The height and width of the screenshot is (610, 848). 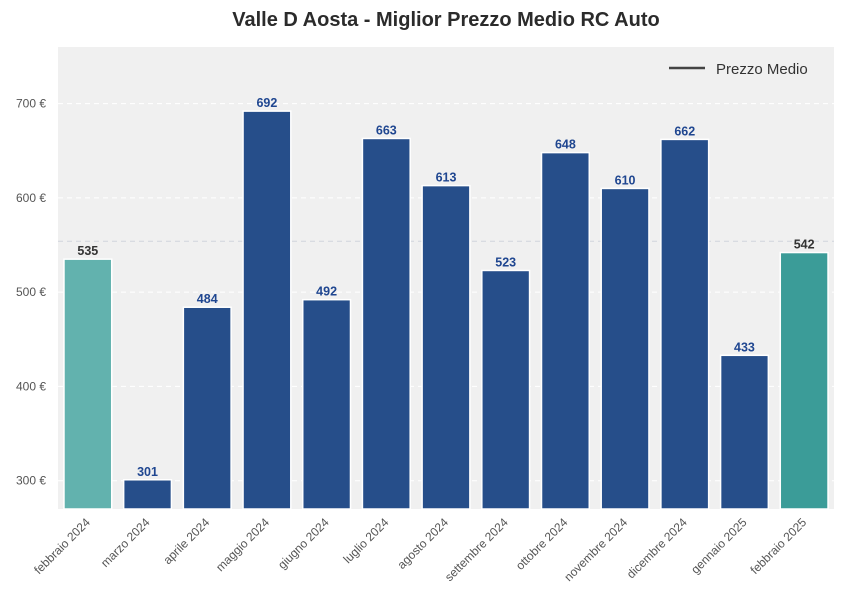 What do you see at coordinates (365, 540) in the screenshot?
I see `x-tick-label: luglio 2024` at bounding box center [365, 540].